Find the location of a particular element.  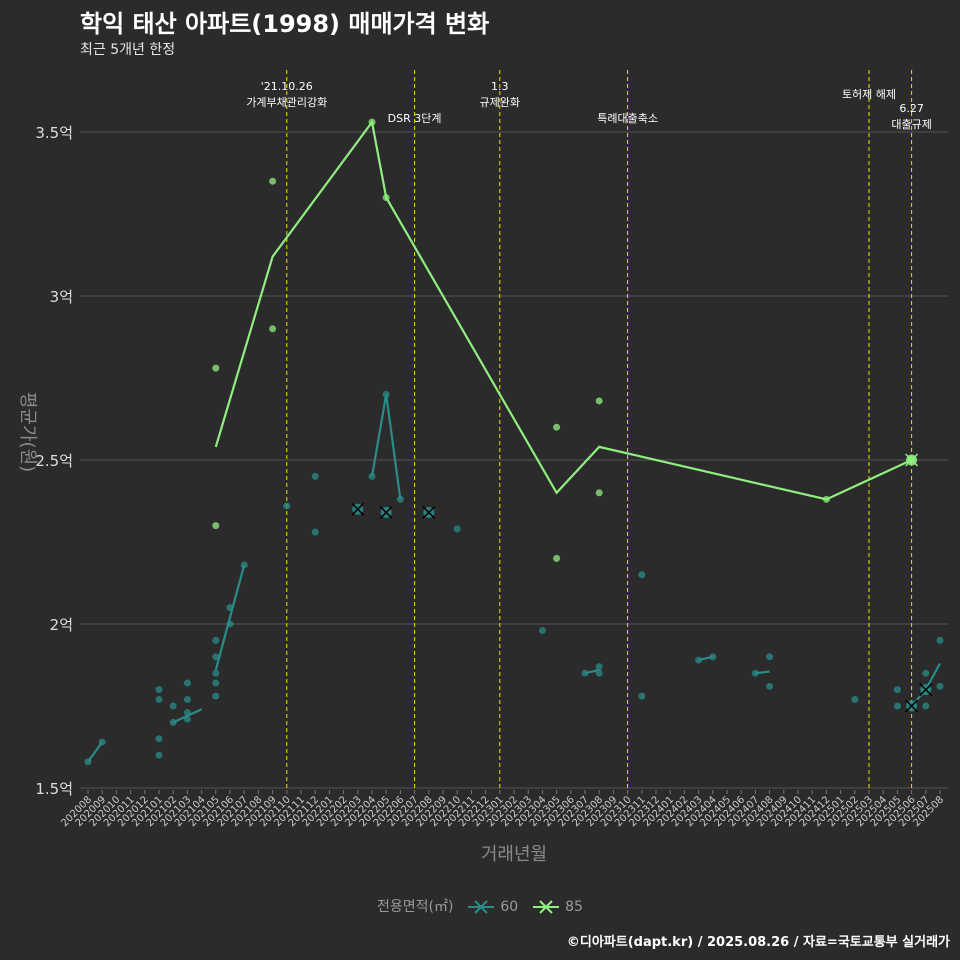

legend: 전용면적(㎡) 60 85 is located at coordinates (480, 906).